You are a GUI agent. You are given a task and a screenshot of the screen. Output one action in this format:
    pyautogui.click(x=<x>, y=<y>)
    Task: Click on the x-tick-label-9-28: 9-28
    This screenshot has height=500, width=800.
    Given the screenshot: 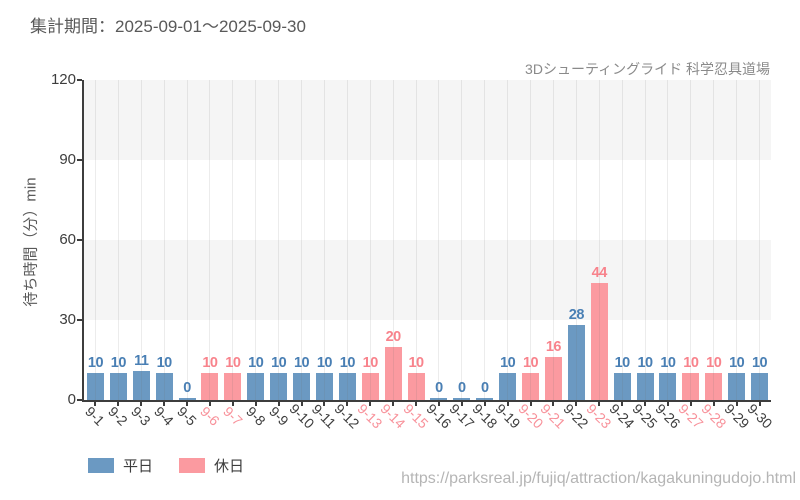 What is the action you would take?
    pyautogui.click(x=714, y=416)
    